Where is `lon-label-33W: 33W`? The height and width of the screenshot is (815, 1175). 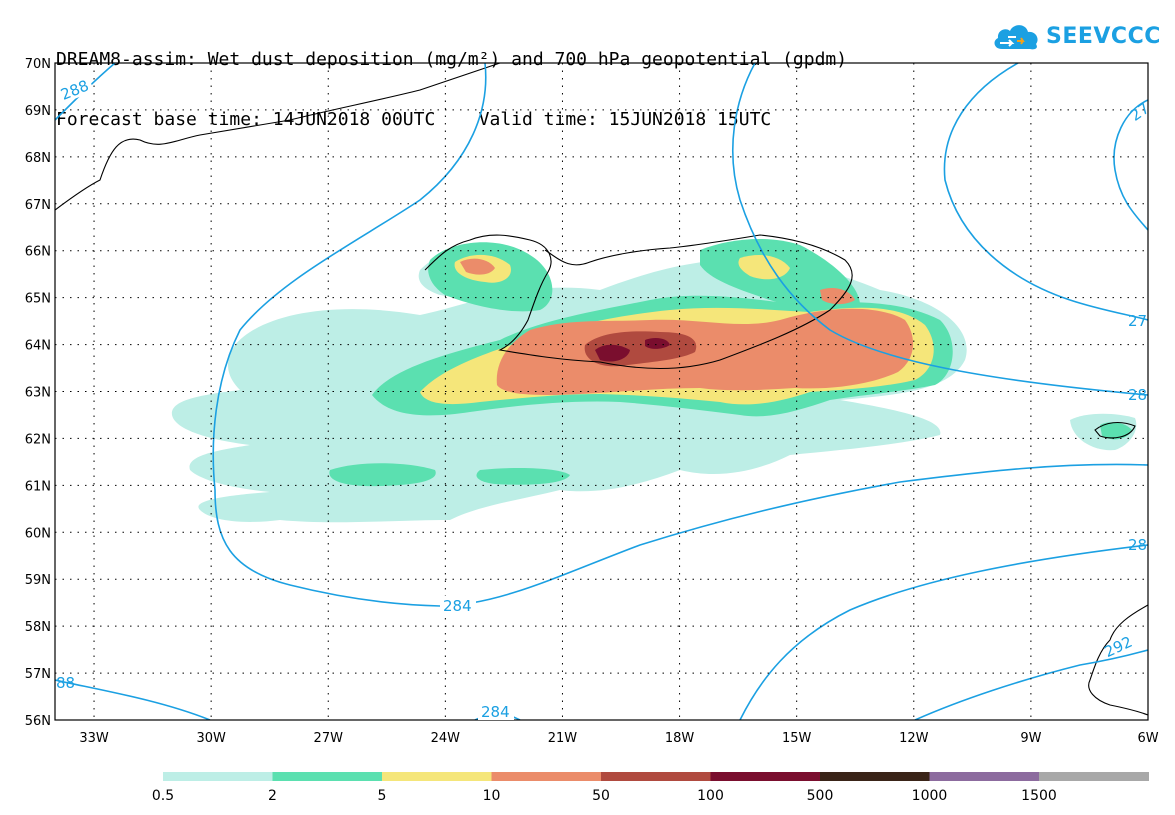
lon-label-33W: 33W is located at coordinates (94, 738).